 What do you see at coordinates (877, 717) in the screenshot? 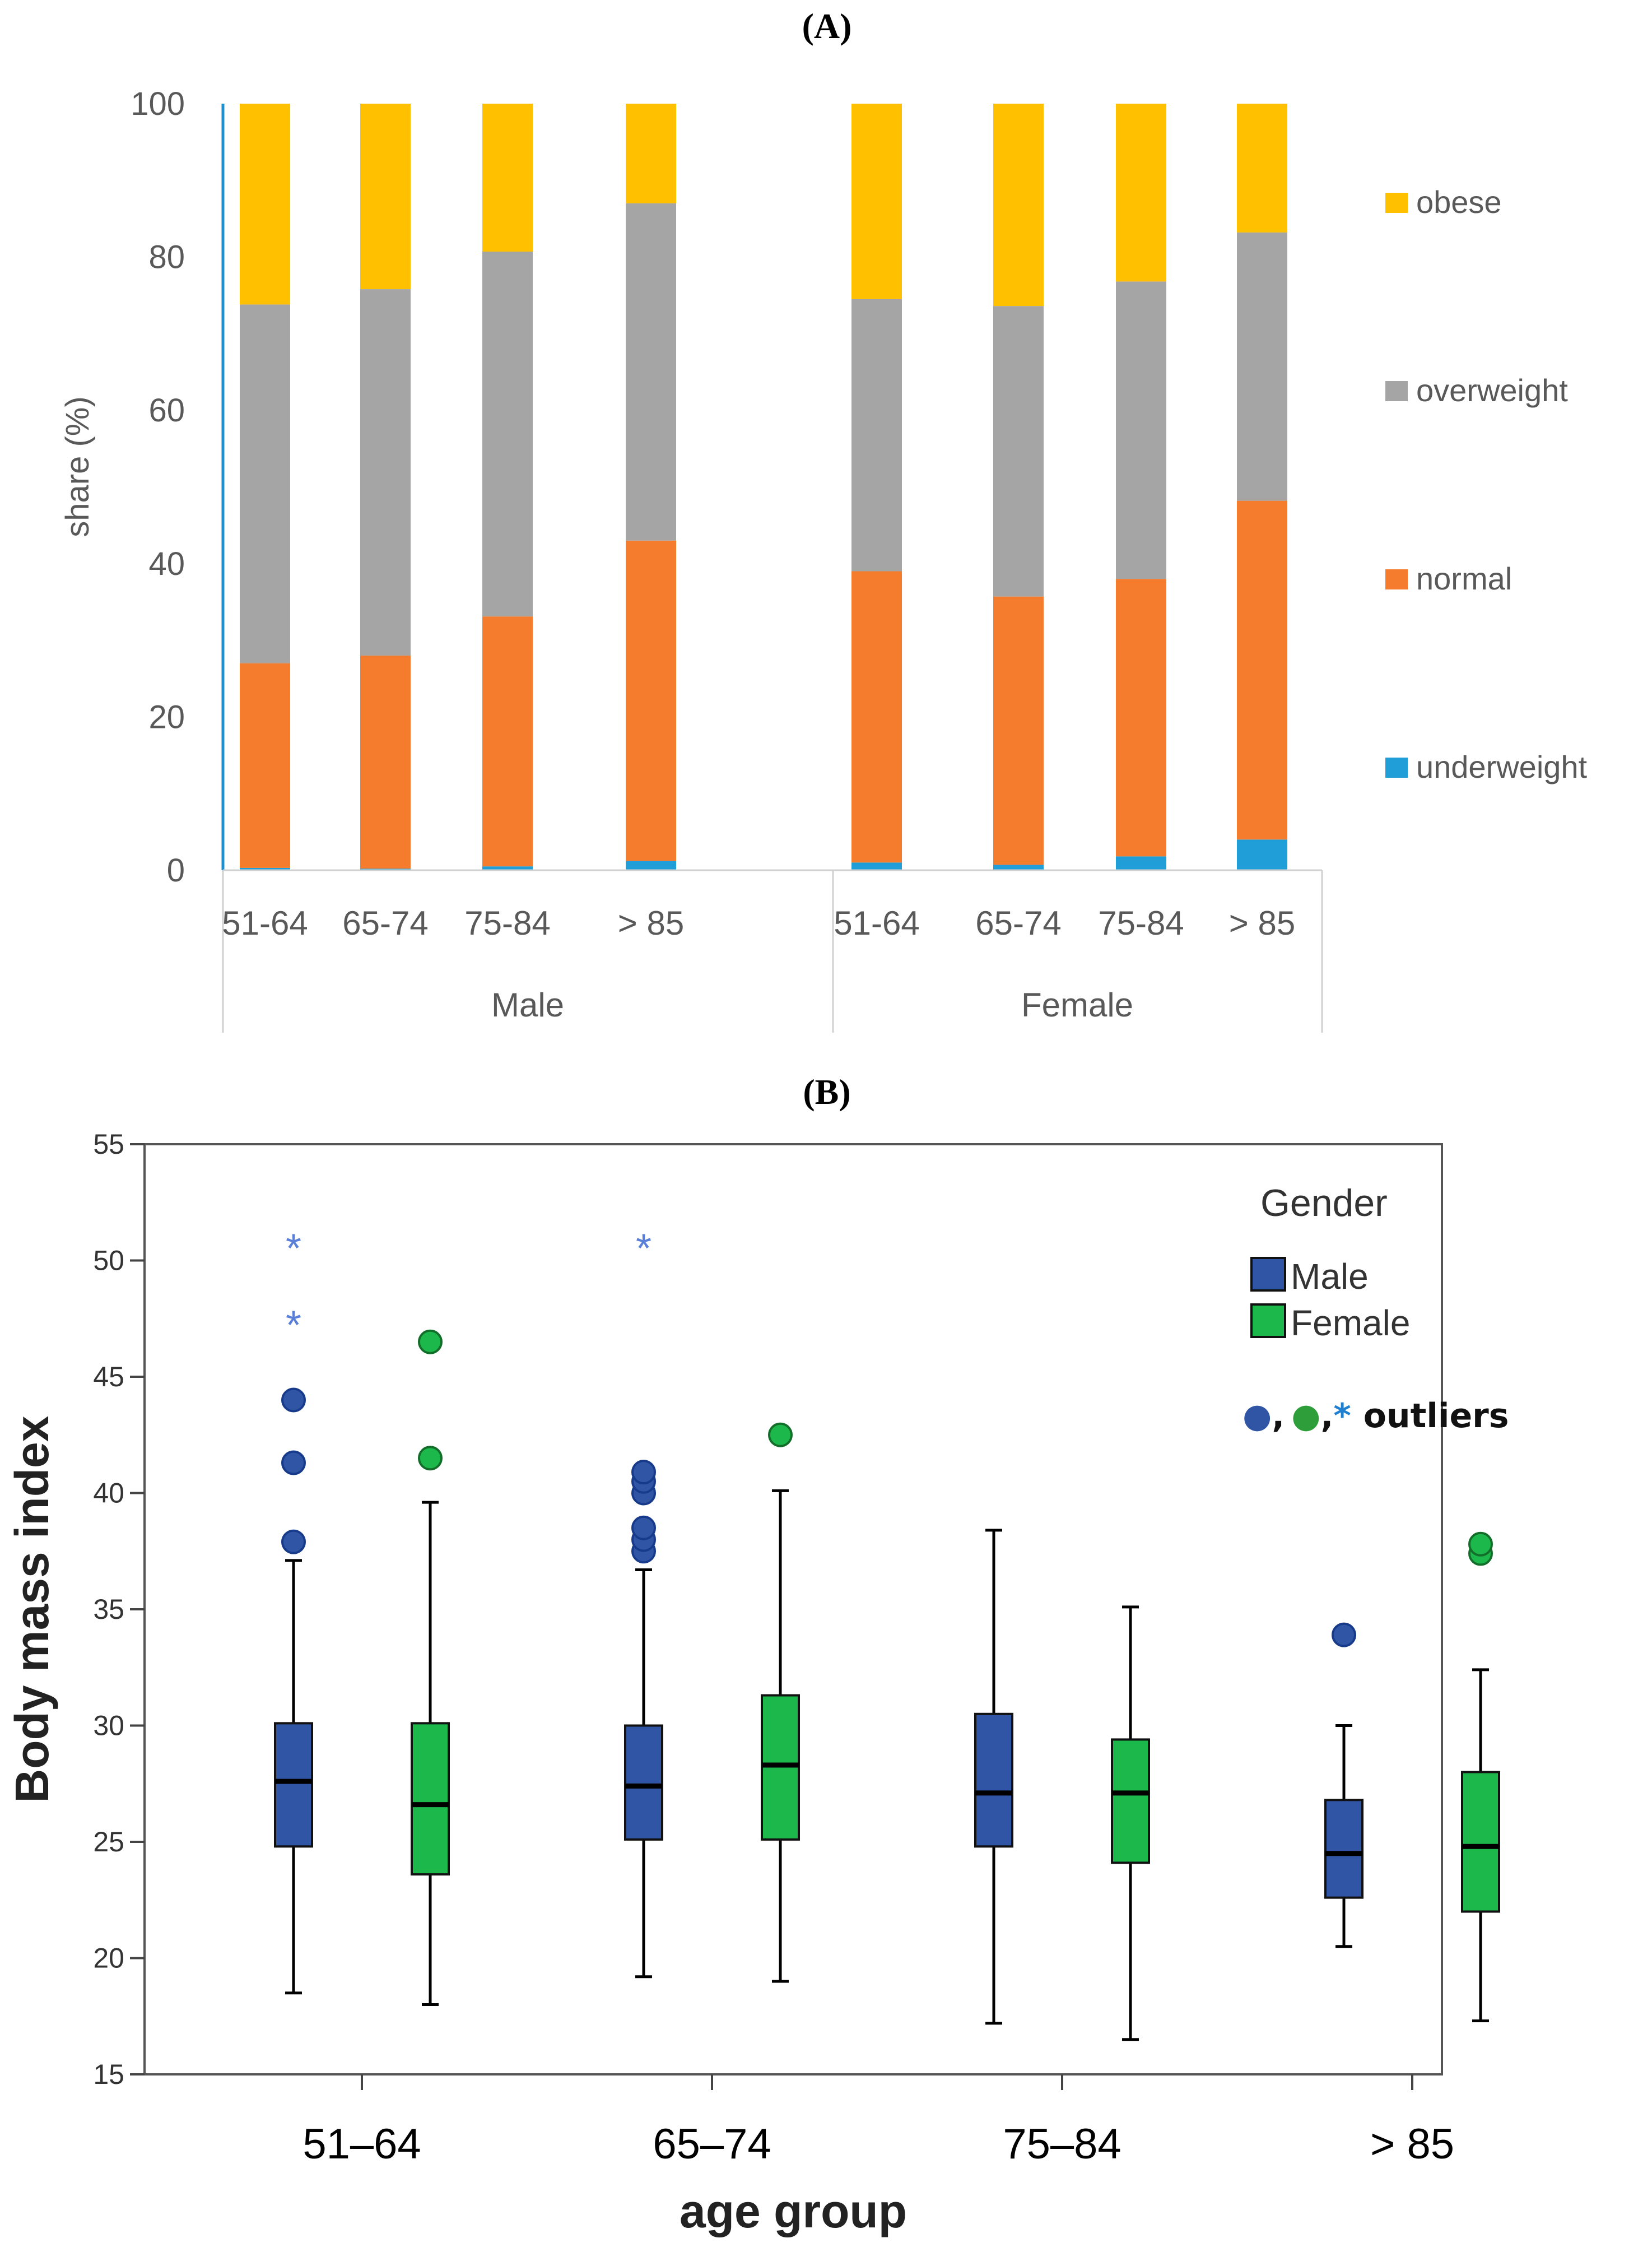
I see `bar-female-51-64-normal` at bounding box center [877, 717].